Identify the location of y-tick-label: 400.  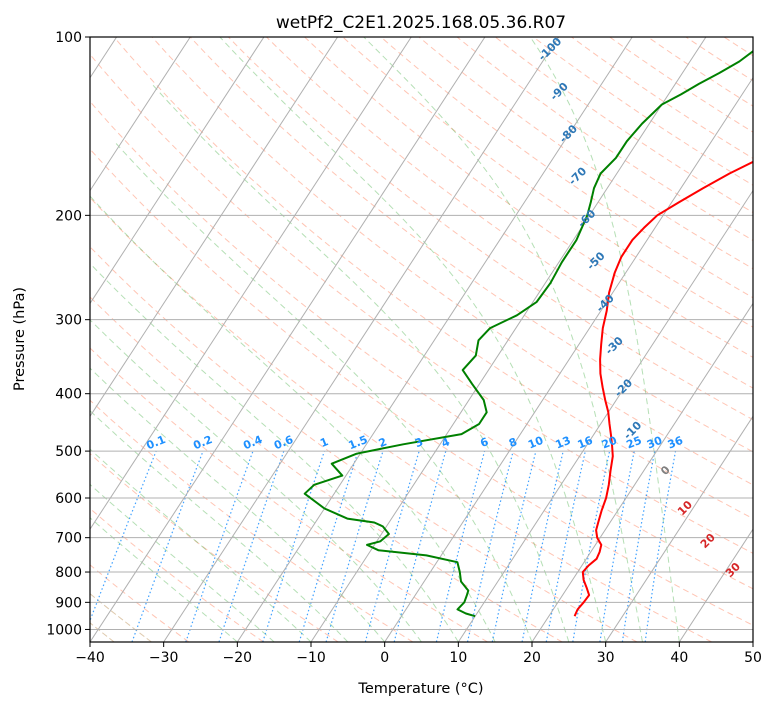
(68, 395).